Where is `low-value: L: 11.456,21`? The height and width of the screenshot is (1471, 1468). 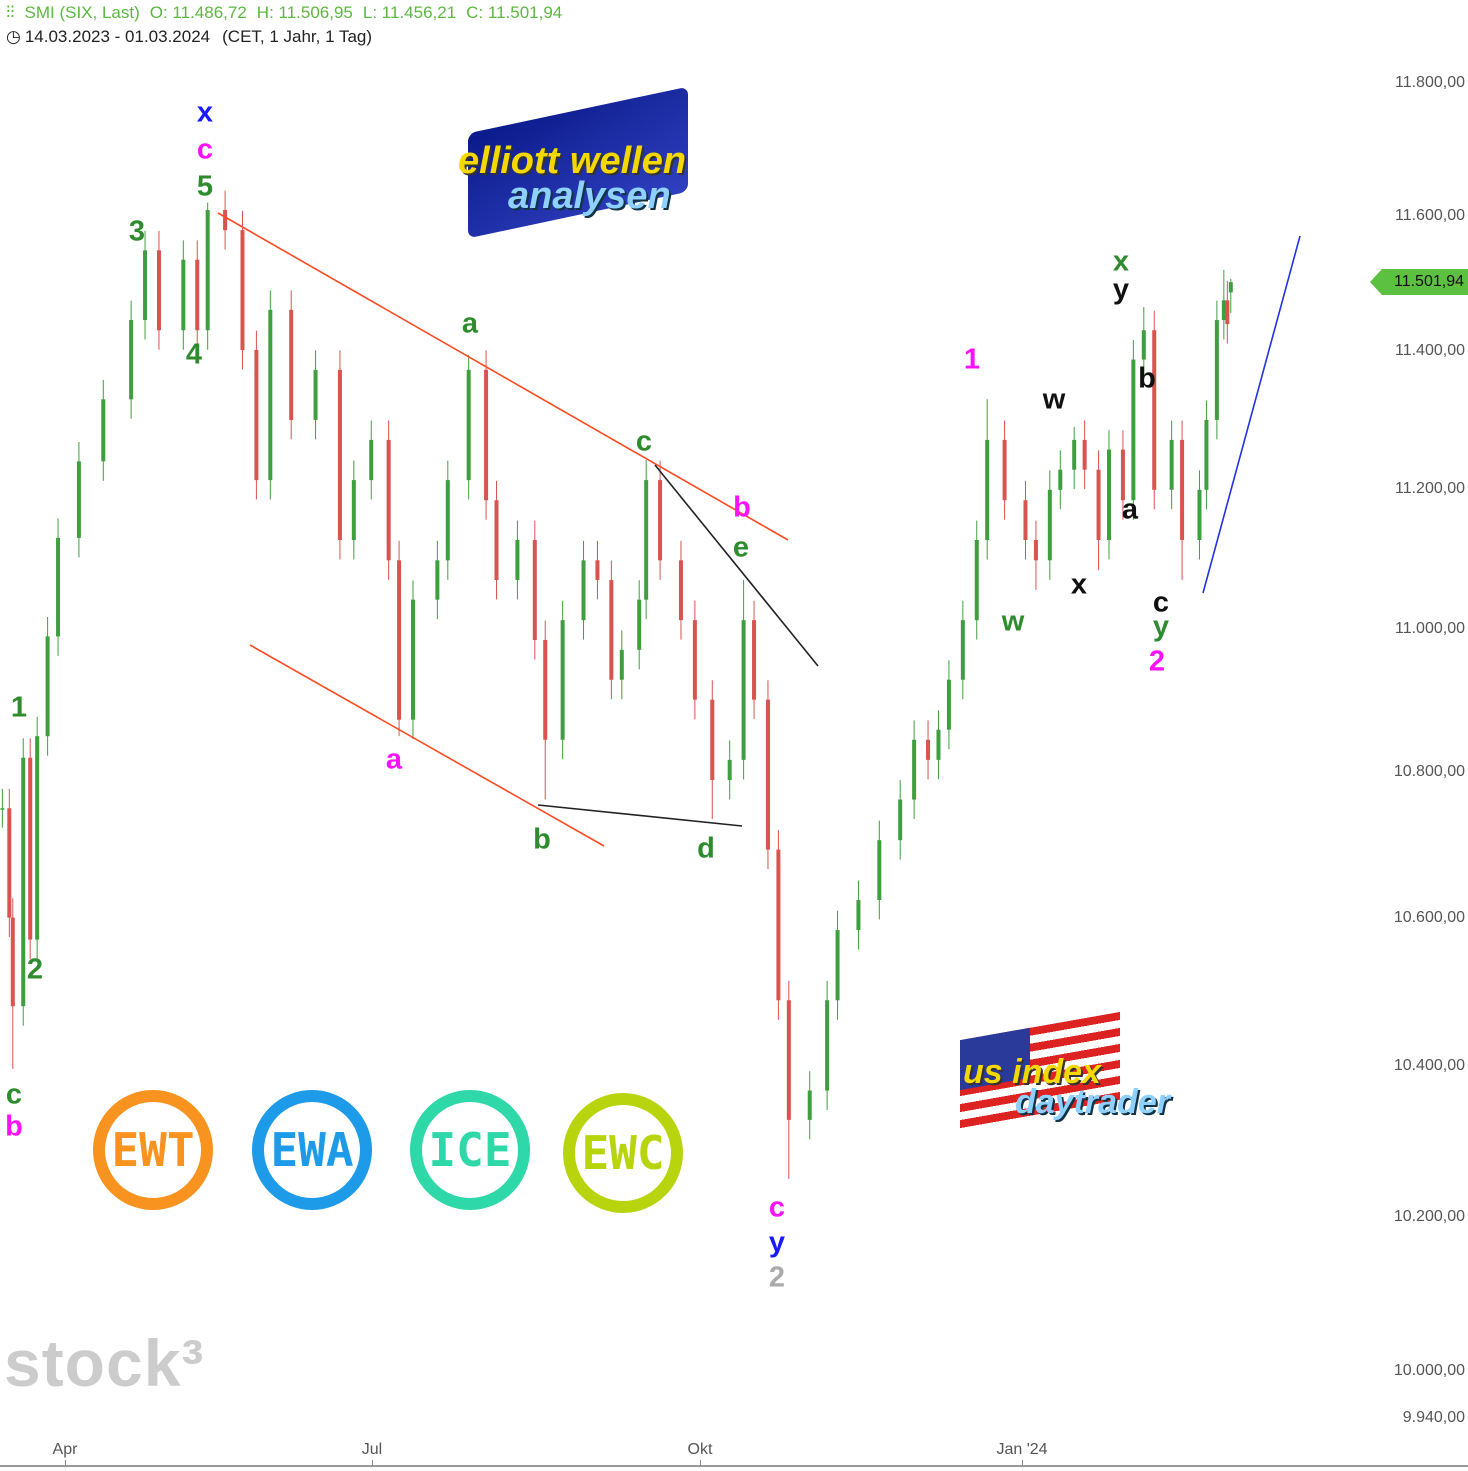
low-value: L: 11.456,21 is located at coordinates (409, 12).